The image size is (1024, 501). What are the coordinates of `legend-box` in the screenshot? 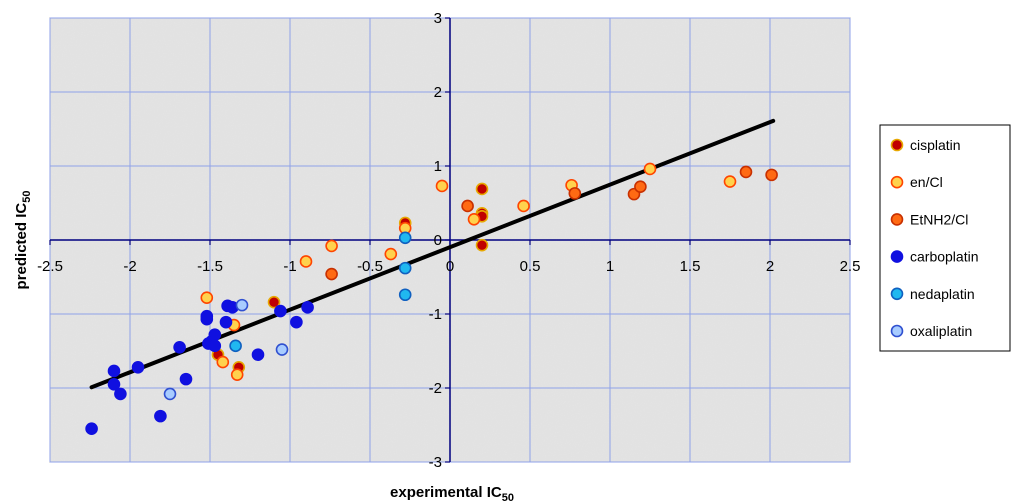 It's located at (945, 238).